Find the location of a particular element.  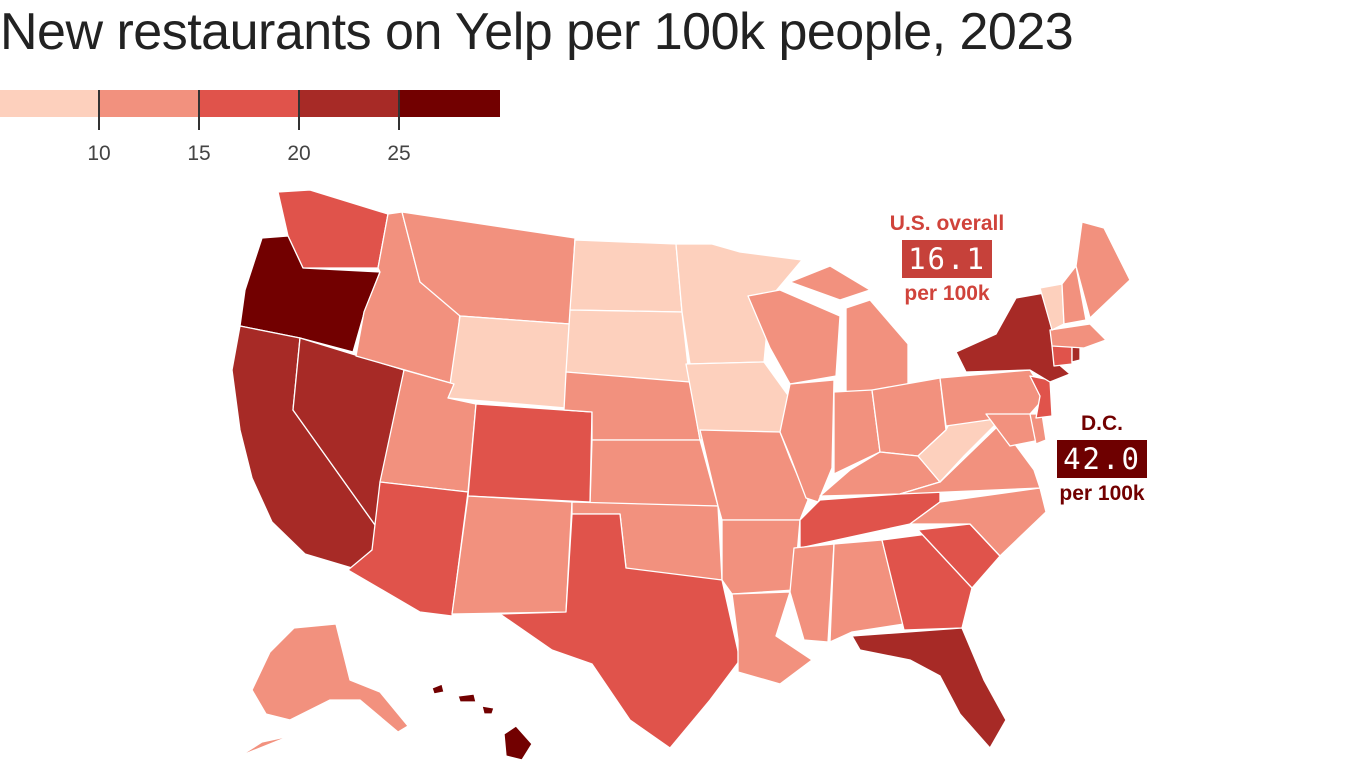

state-maine is located at coordinates (1103, 270).